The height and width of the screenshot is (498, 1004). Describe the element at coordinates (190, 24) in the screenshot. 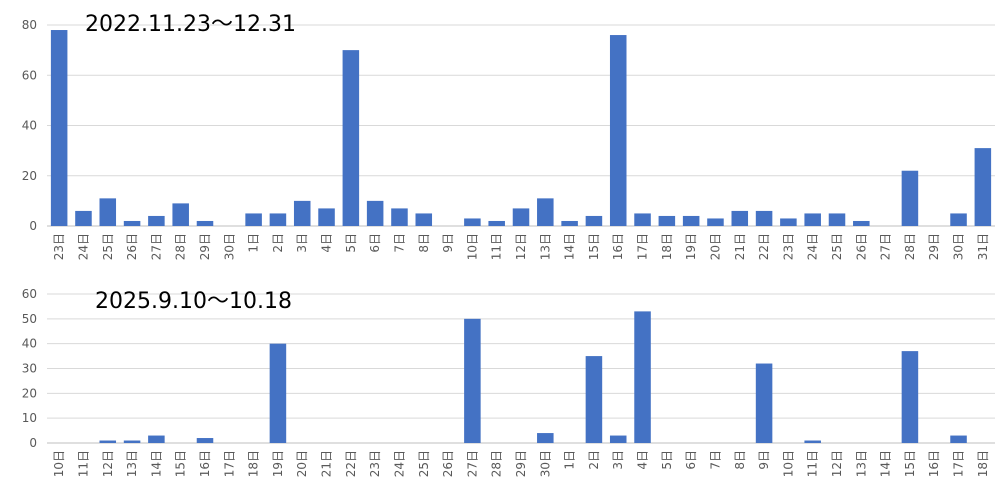

I see `chart-title: 2022.11.23～12.31` at that location.